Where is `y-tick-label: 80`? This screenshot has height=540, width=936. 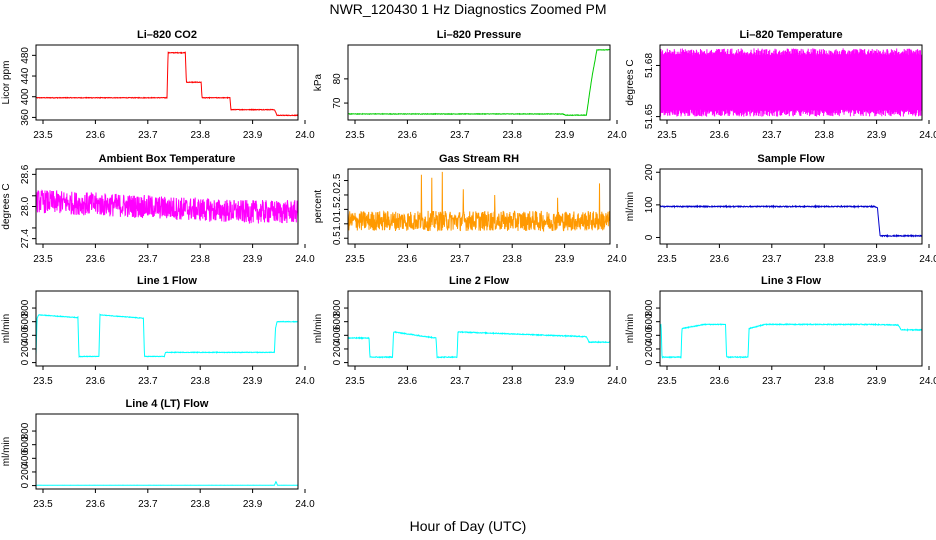
y-tick-label: 80 is located at coordinates (337, 79).